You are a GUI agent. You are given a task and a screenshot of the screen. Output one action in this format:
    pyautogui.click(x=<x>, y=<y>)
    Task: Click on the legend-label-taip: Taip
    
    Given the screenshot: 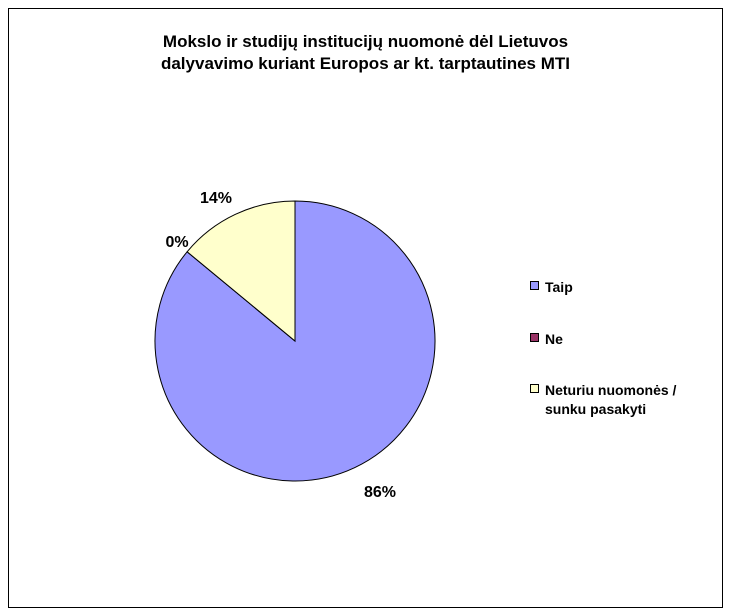 What is the action you would take?
    pyautogui.click(x=559, y=287)
    